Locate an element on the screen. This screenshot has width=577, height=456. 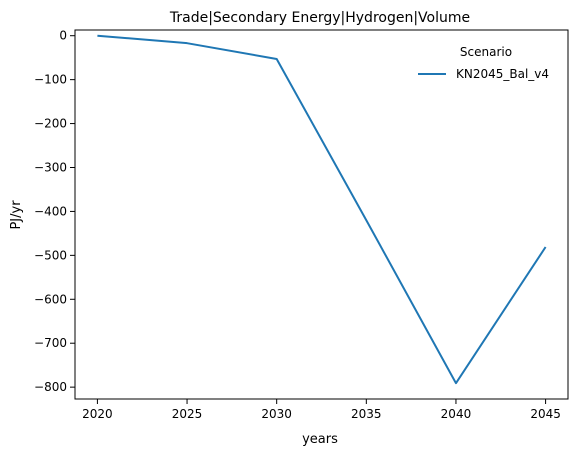
y-tick-label: −500 is located at coordinates (50, 255).